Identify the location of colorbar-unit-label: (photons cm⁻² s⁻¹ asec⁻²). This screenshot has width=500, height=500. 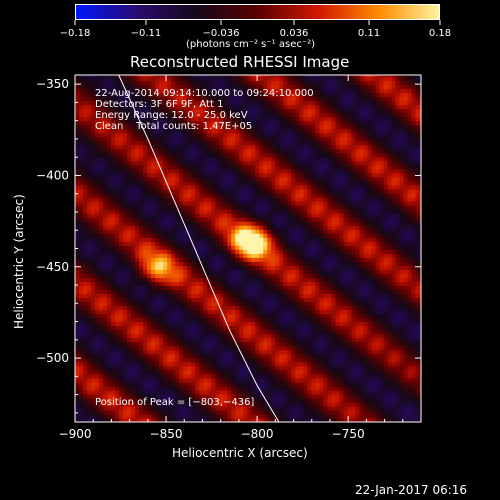
(251, 44).